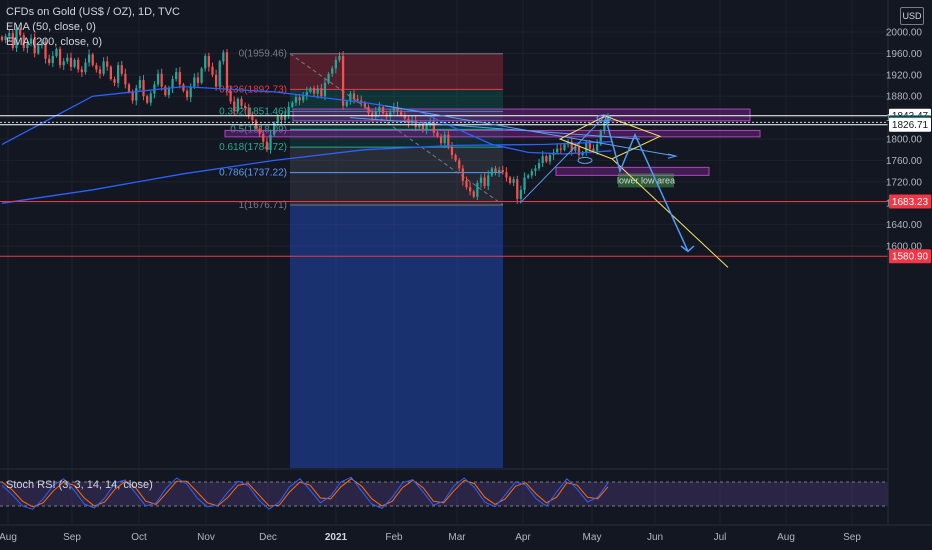 The image size is (932, 550). What do you see at coordinates (51, 27) in the screenshot?
I see `ema50-legend: EMA (50, close, 0)` at bounding box center [51, 27].